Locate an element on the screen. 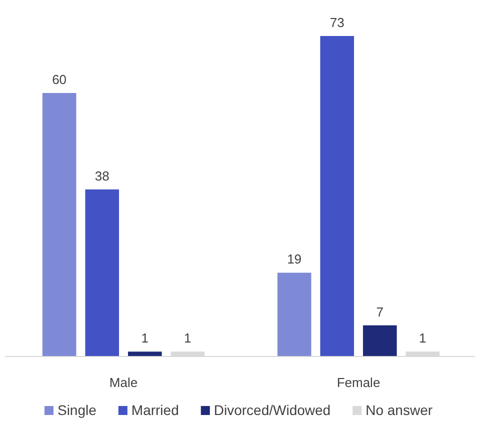 This screenshot has height=425, width=477. data-label: 7 is located at coordinates (380, 312).